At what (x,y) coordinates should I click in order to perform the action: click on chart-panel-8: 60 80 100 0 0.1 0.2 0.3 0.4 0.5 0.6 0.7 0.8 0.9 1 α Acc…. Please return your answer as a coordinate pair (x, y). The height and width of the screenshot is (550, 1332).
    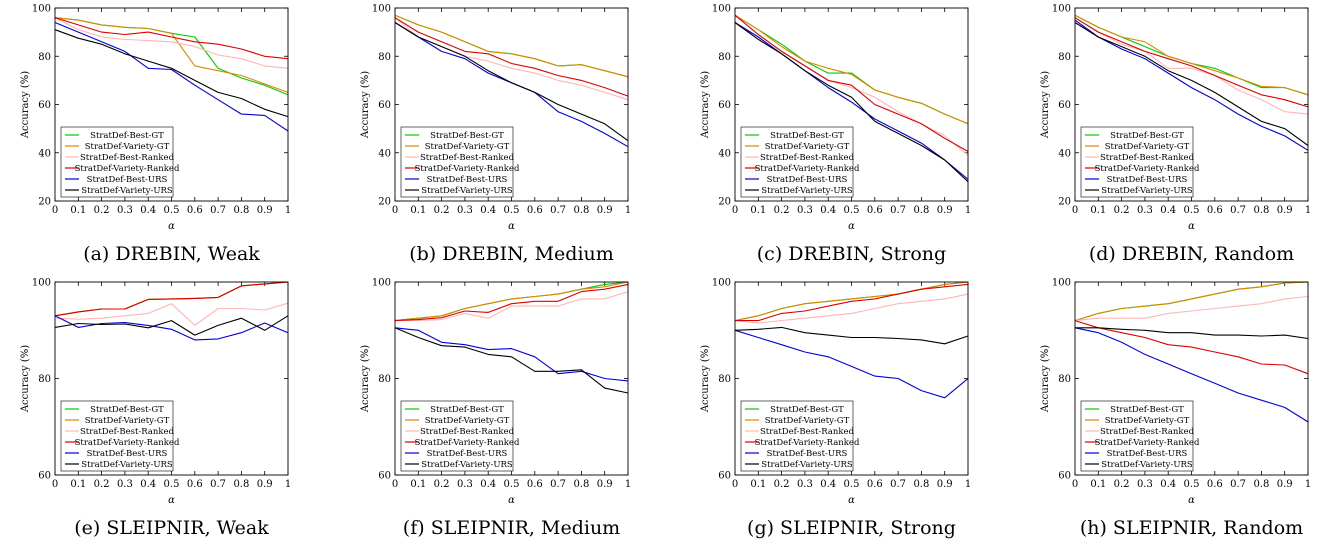
    Looking at the image, I should click on (1175, 409).